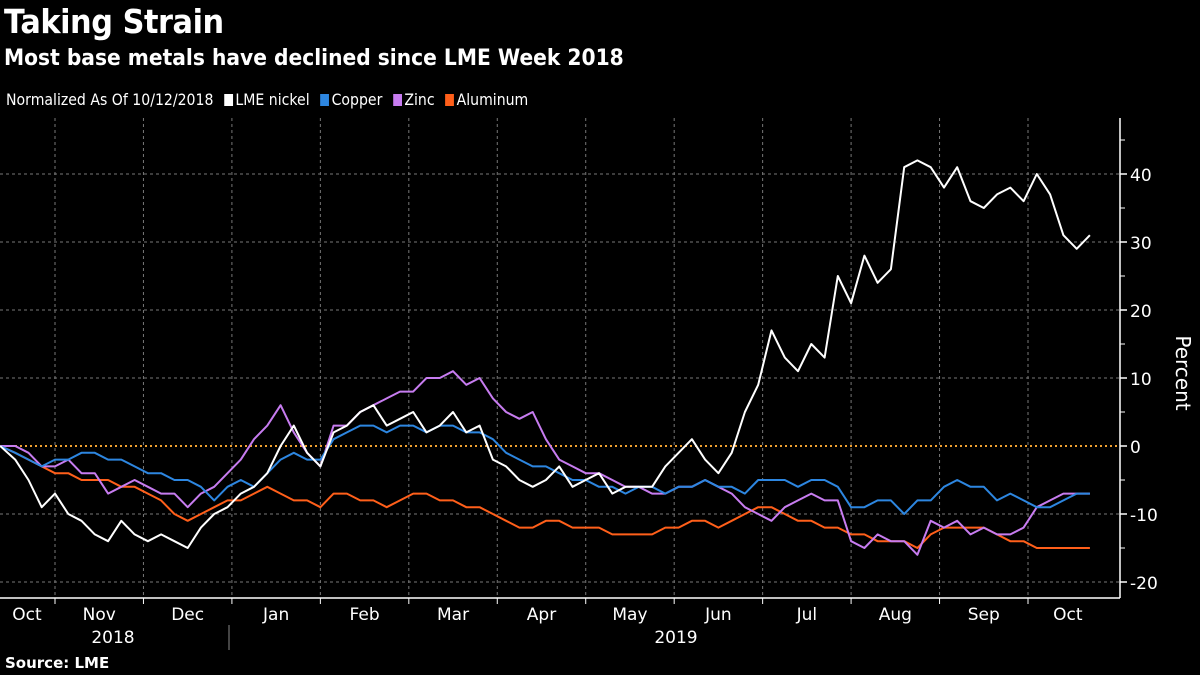 Image resolution: width=1200 pixels, height=675 pixels. What do you see at coordinates (275, 615) in the screenshot?
I see `x-tick-label: Jan` at bounding box center [275, 615].